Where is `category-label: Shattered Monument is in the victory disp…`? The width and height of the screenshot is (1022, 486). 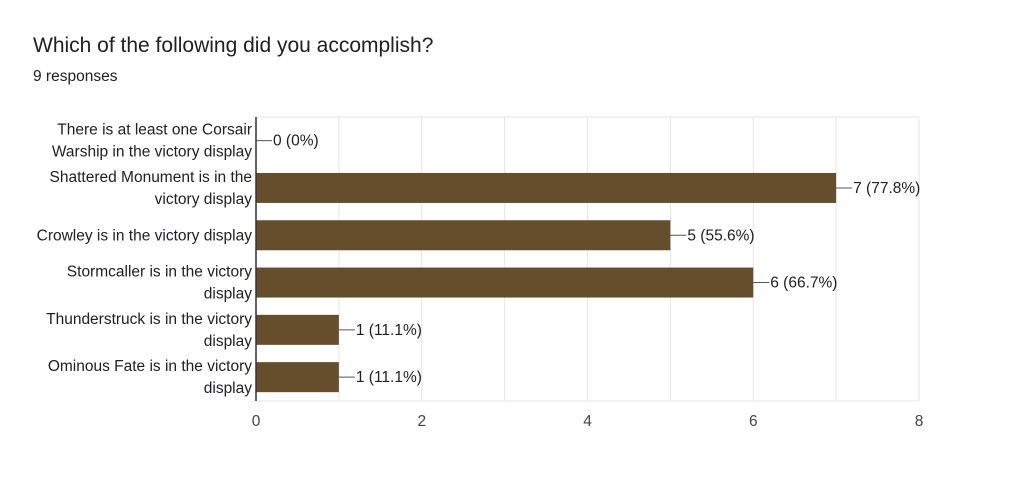 category-label: Shattered Monument is in the victory disp… is located at coordinates (151, 188).